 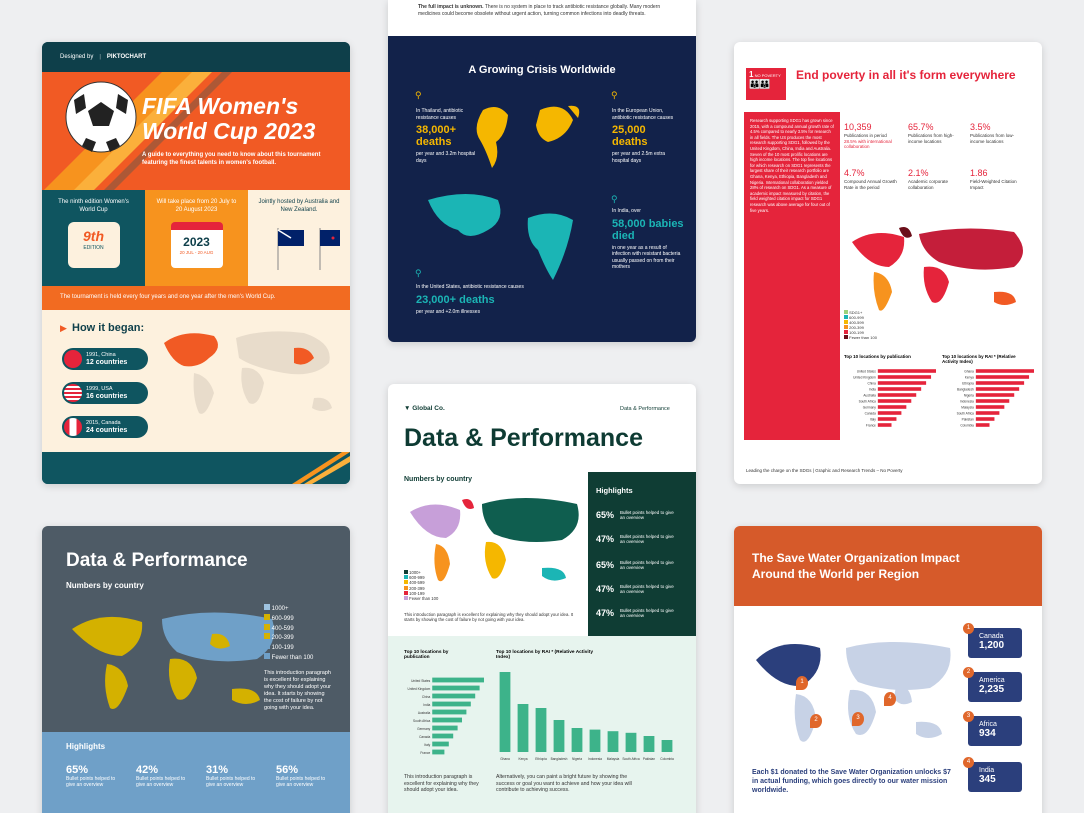 What do you see at coordinates (649, 759) in the screenshot?
I see `column-label: Pakistan` at bounding box center [649, 759].